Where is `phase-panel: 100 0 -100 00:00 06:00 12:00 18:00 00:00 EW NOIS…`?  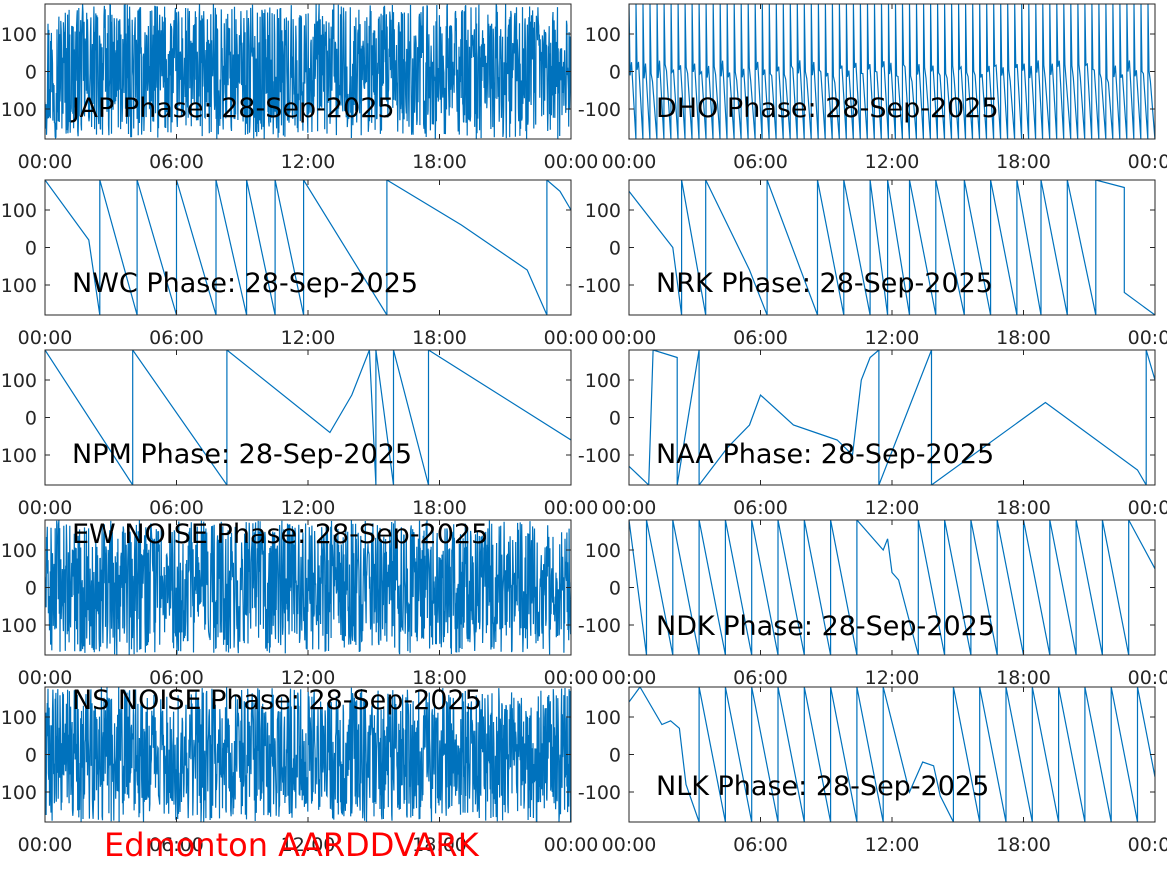
phase-panel: 100 0 -100 00:00 06:00 12:00 18:00 00:00 EW NOIS… is located at coordinates (299, 604).